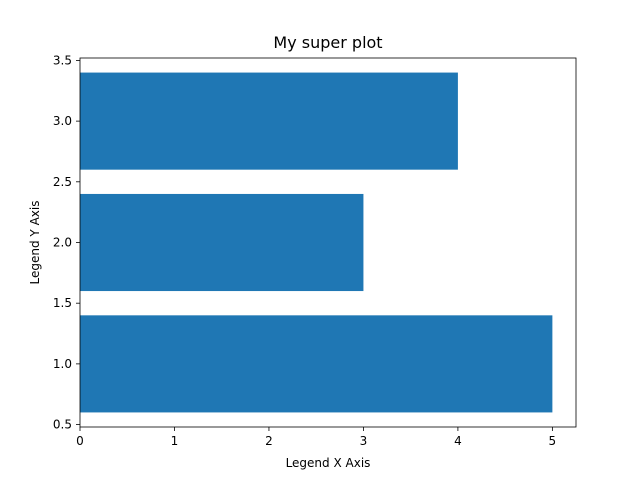 The height and width of the screenshot is (480, 640). Describe the element at coordinates (35, 243) in the screenshot. I see `y-axis-label: Legend Y Axis` at that location.